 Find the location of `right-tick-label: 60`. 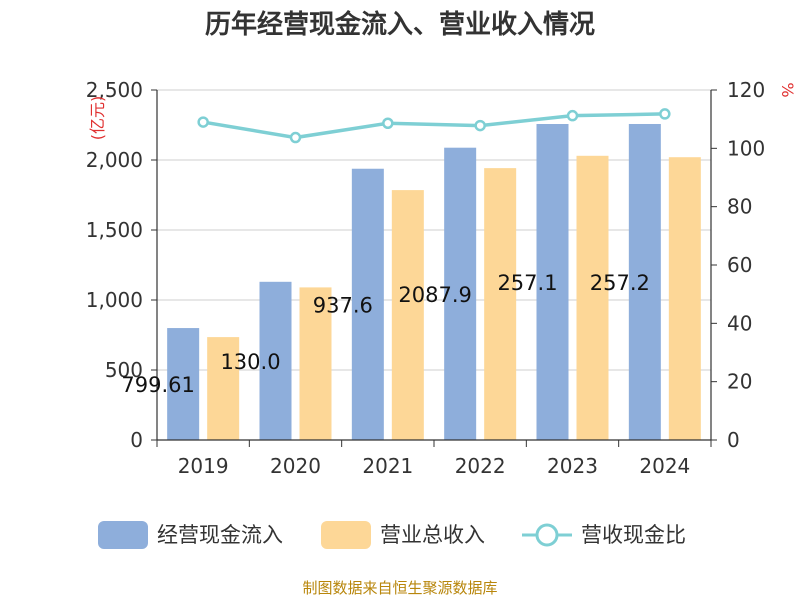

right-tick-label: 60 is located at coordinates (739, 265).